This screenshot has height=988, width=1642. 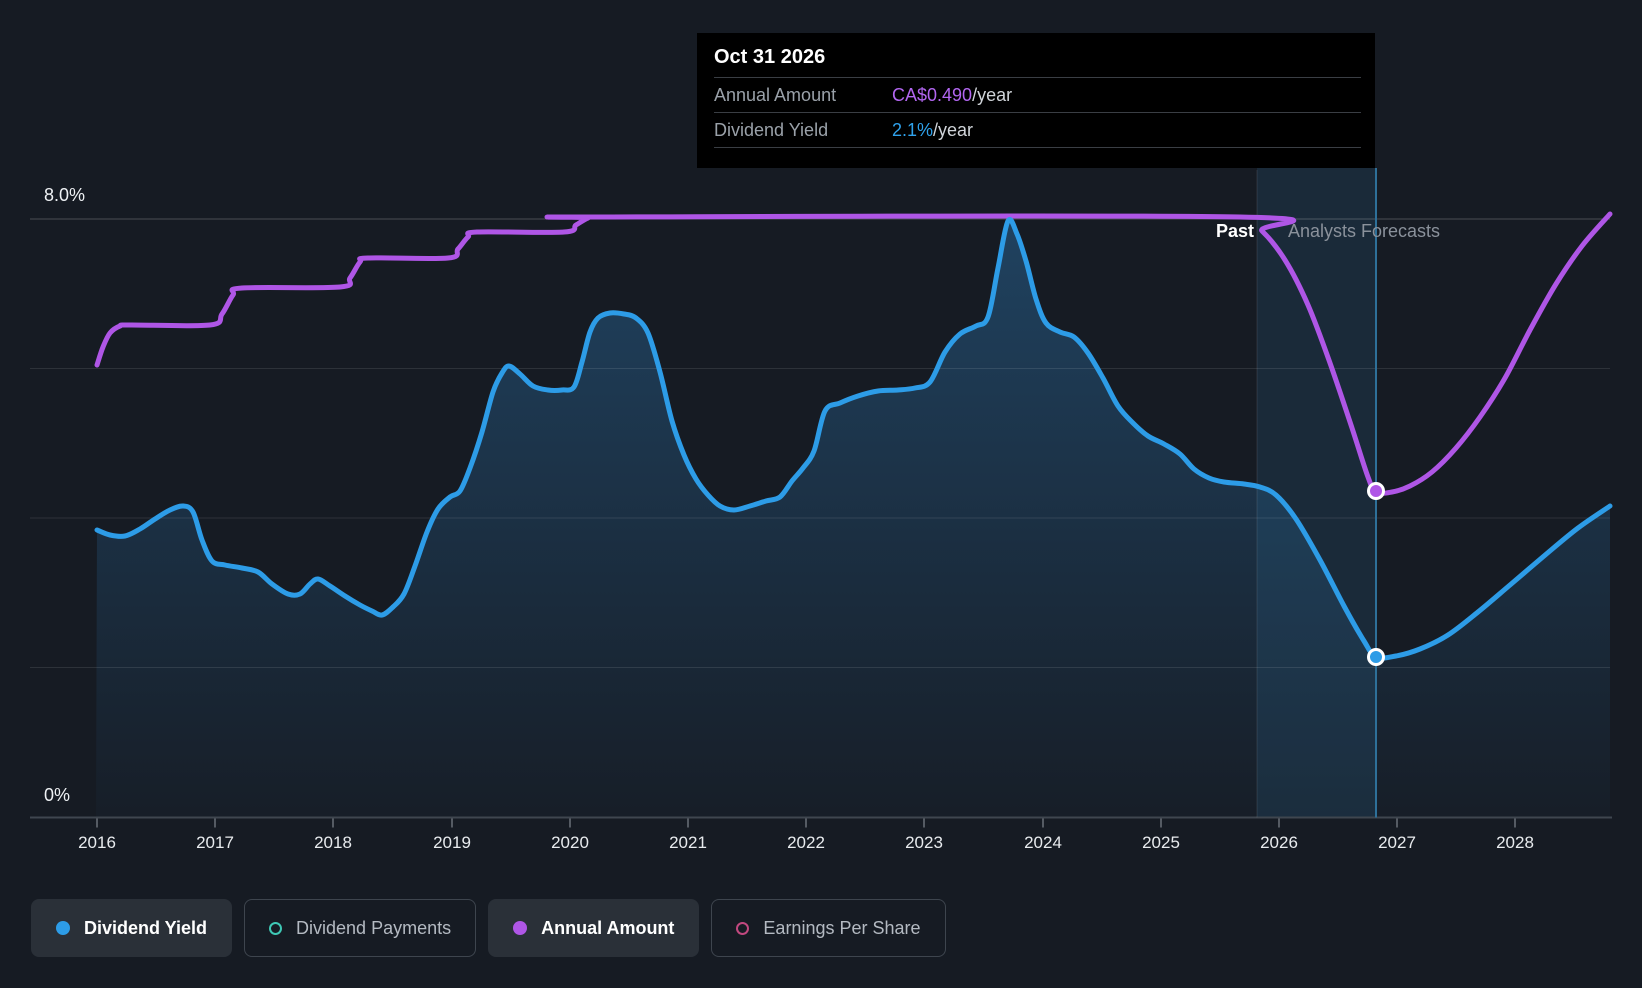 What do you see at coordinates (924, 842) in the screenshot?
I see `x-axis-year-2023: 2023` at bounding box center [924, 842].